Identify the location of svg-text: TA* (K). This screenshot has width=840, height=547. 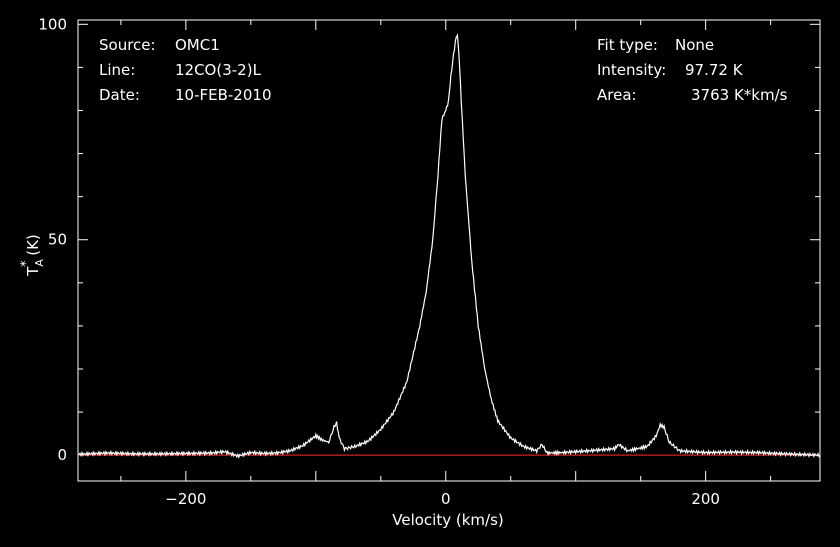
(32, 255).